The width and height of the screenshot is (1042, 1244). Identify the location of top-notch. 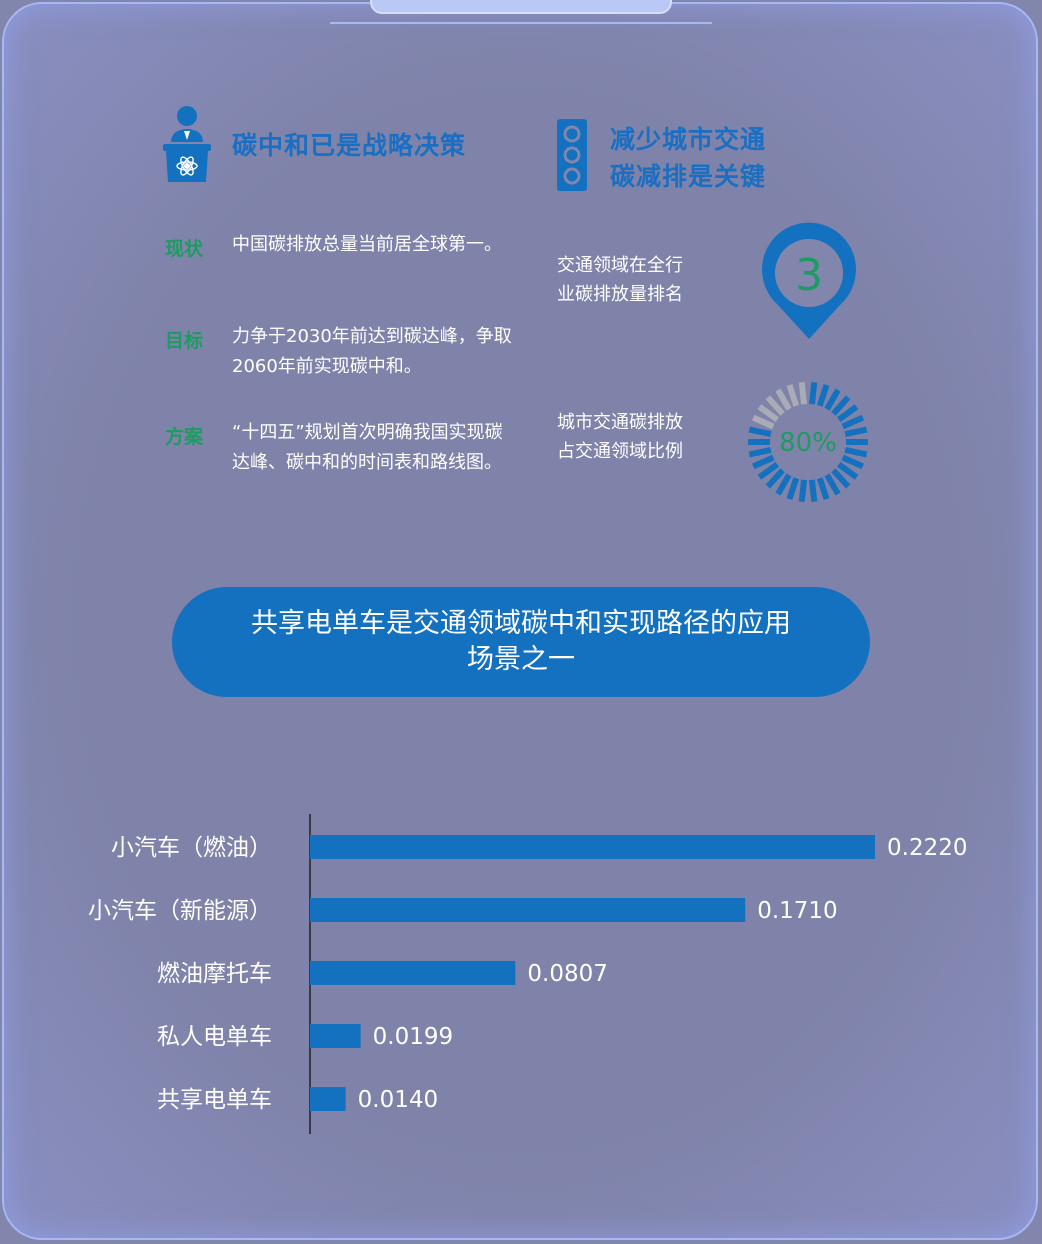
(521, 12).